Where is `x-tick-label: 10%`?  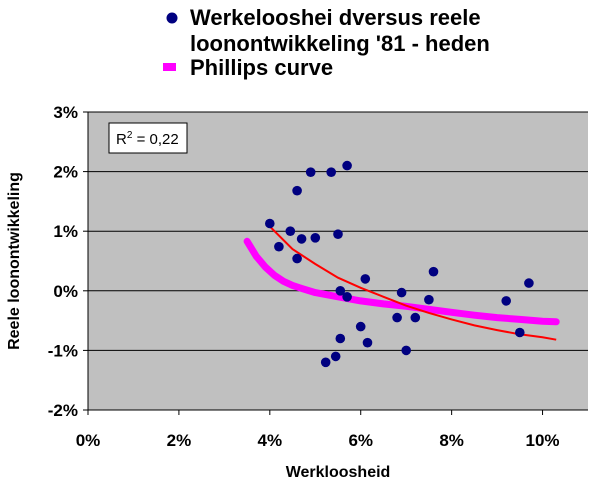
x-tick-label: 10% is located at coordinates (543, 440).